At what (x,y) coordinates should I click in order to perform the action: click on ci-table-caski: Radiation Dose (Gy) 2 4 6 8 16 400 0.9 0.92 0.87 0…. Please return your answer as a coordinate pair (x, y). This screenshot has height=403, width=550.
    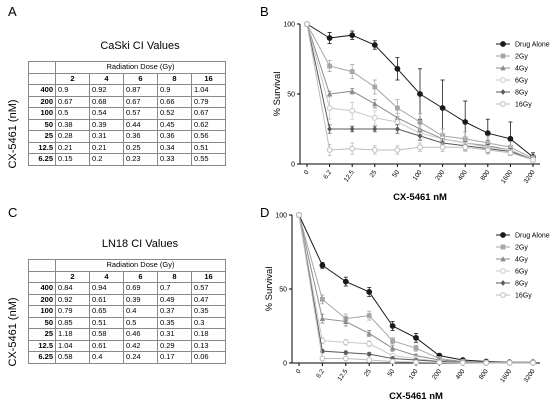
    Looking at the image, I should click on (127, 113).